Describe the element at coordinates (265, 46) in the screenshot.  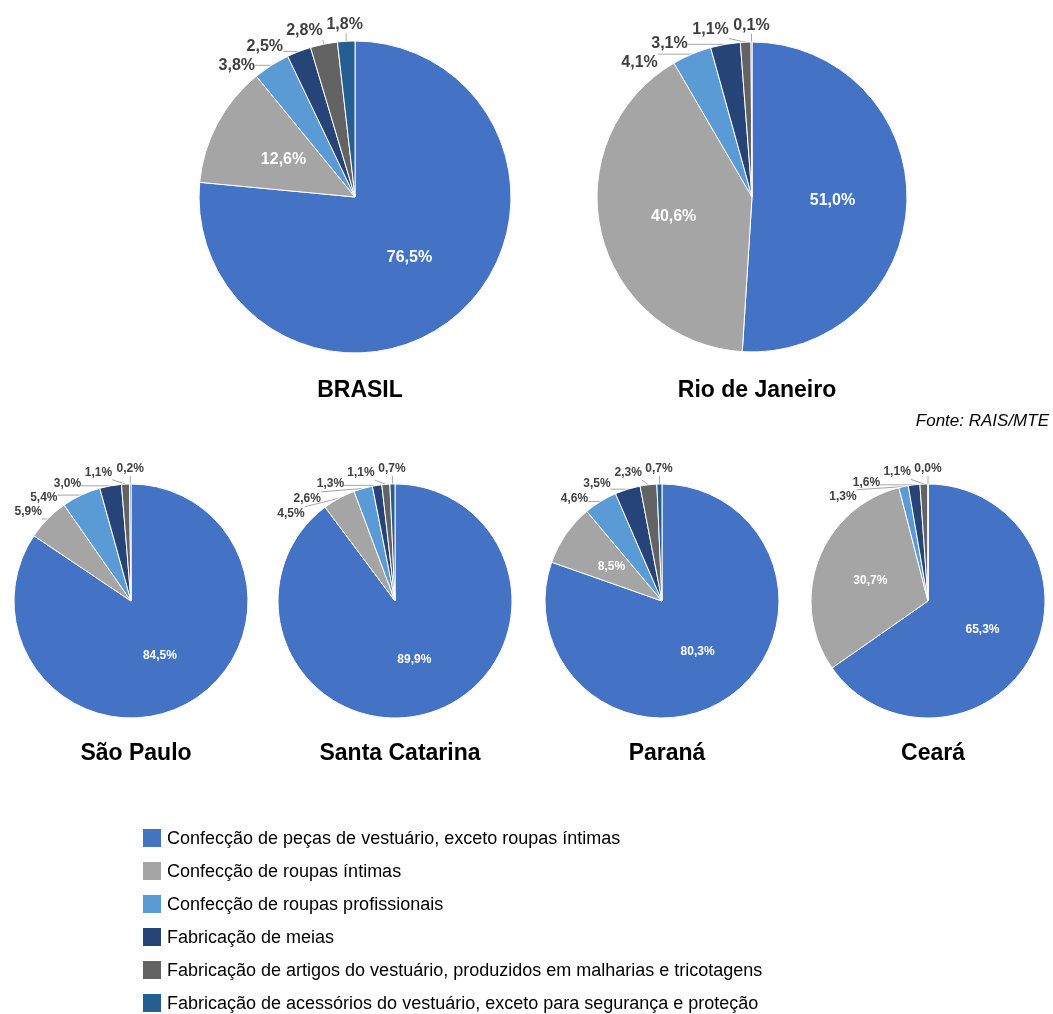
I see `data-label: 2,5%` at that location.